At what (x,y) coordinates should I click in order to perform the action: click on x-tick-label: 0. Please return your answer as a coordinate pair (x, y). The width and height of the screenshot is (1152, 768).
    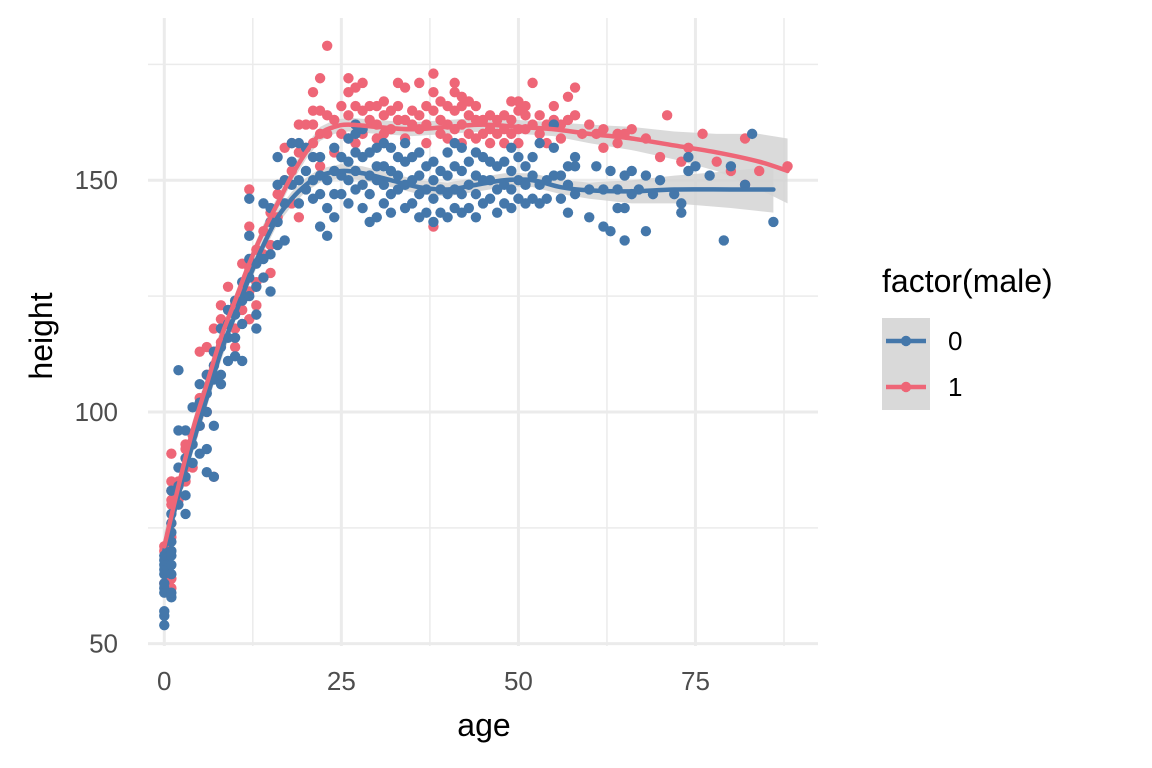
    Looking at the image, I should click on (164, 681).